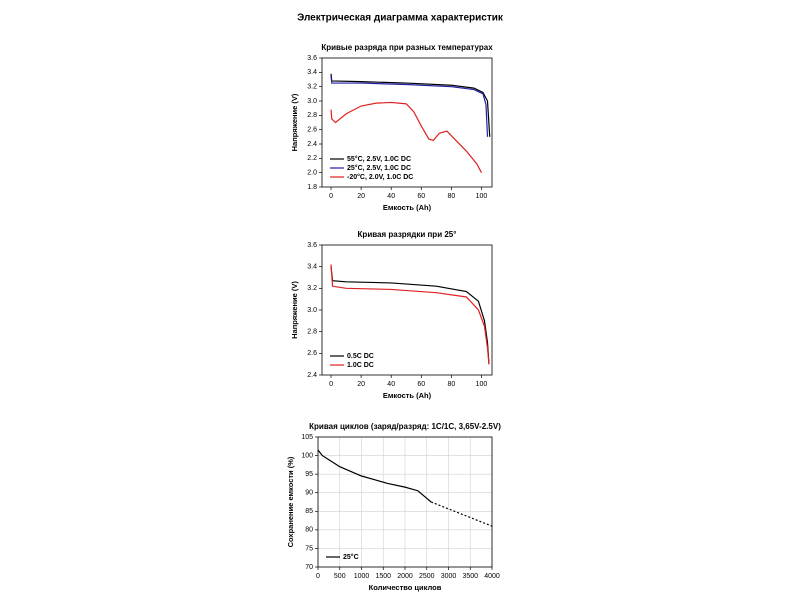 This screenshot has height=600, width=800. Describe the element at coordinates (351, 557) in the screenshot. I see `legend-label: 25°C` at that location.